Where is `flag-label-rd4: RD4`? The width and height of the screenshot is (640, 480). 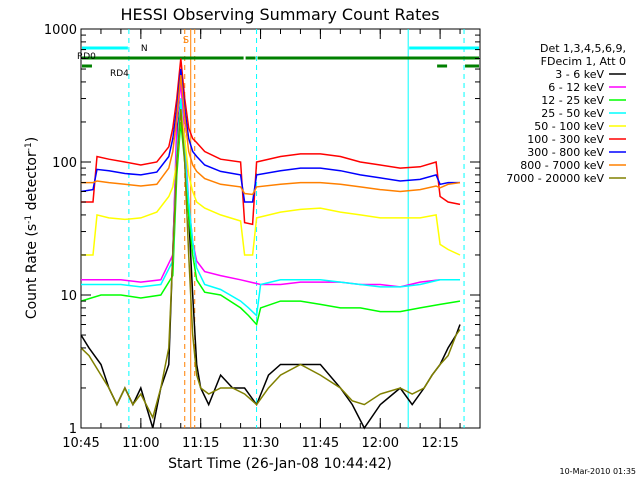 flag-label-rd4: RD4 is located at coordinates (119, 74).